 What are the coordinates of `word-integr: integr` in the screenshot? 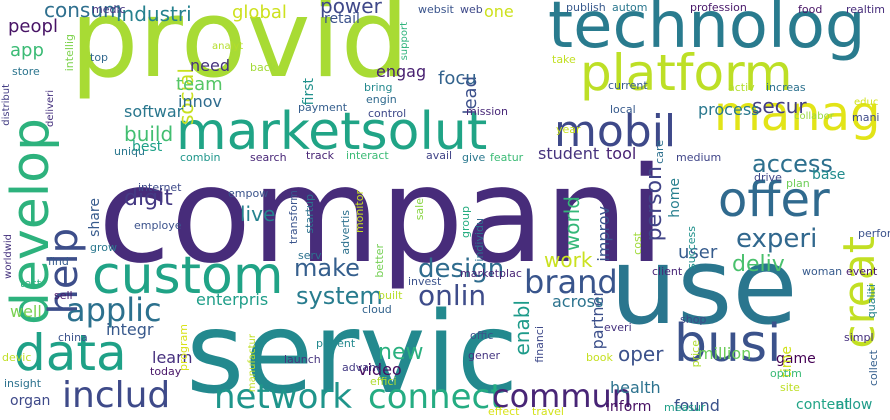 It's located at (130, 329).